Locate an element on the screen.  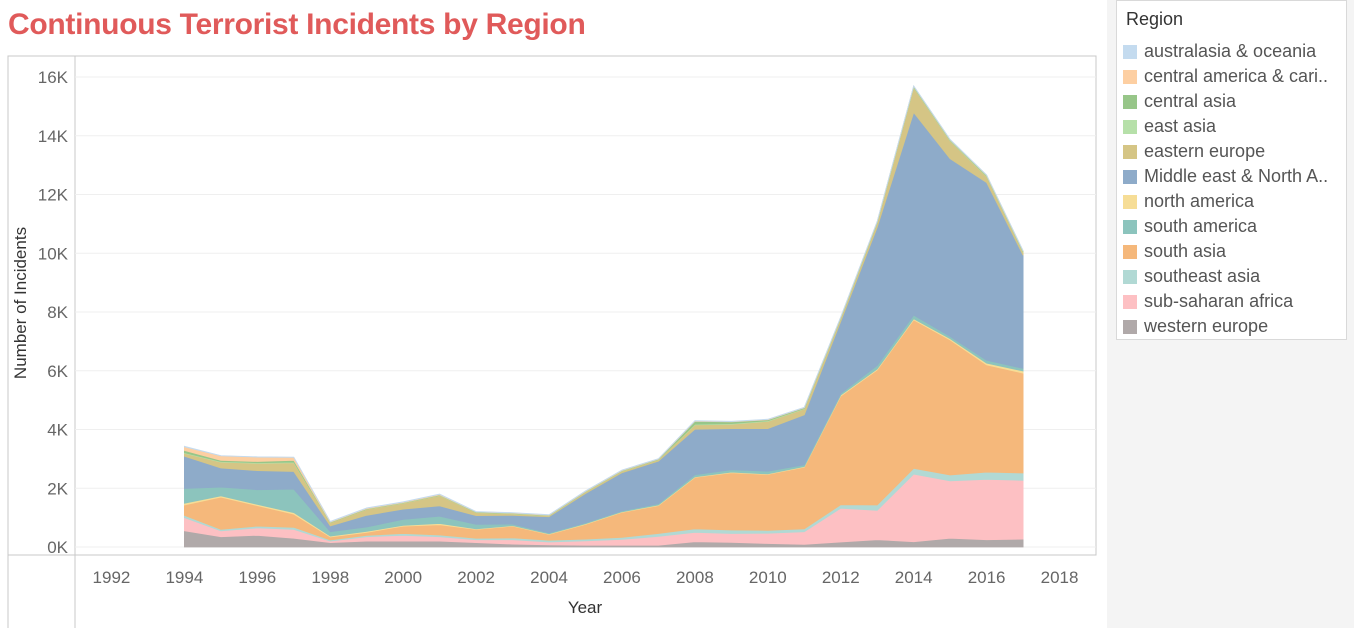
legend-label: south america is located at coordinates (1201, 226).